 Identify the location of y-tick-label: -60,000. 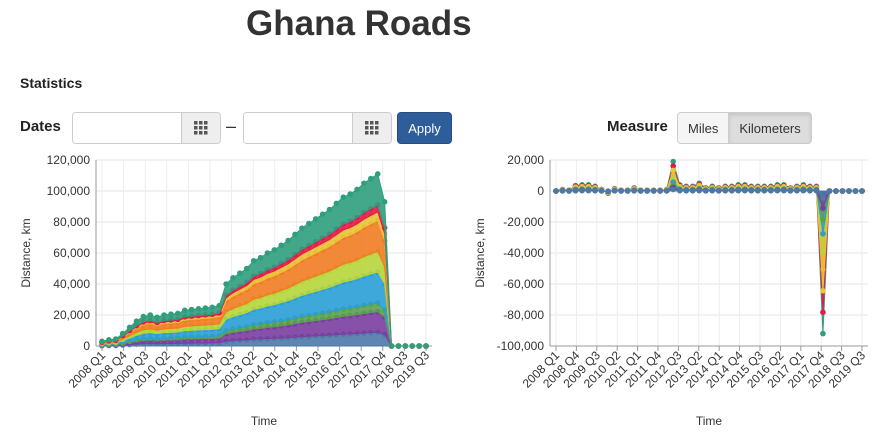
(523, 284).